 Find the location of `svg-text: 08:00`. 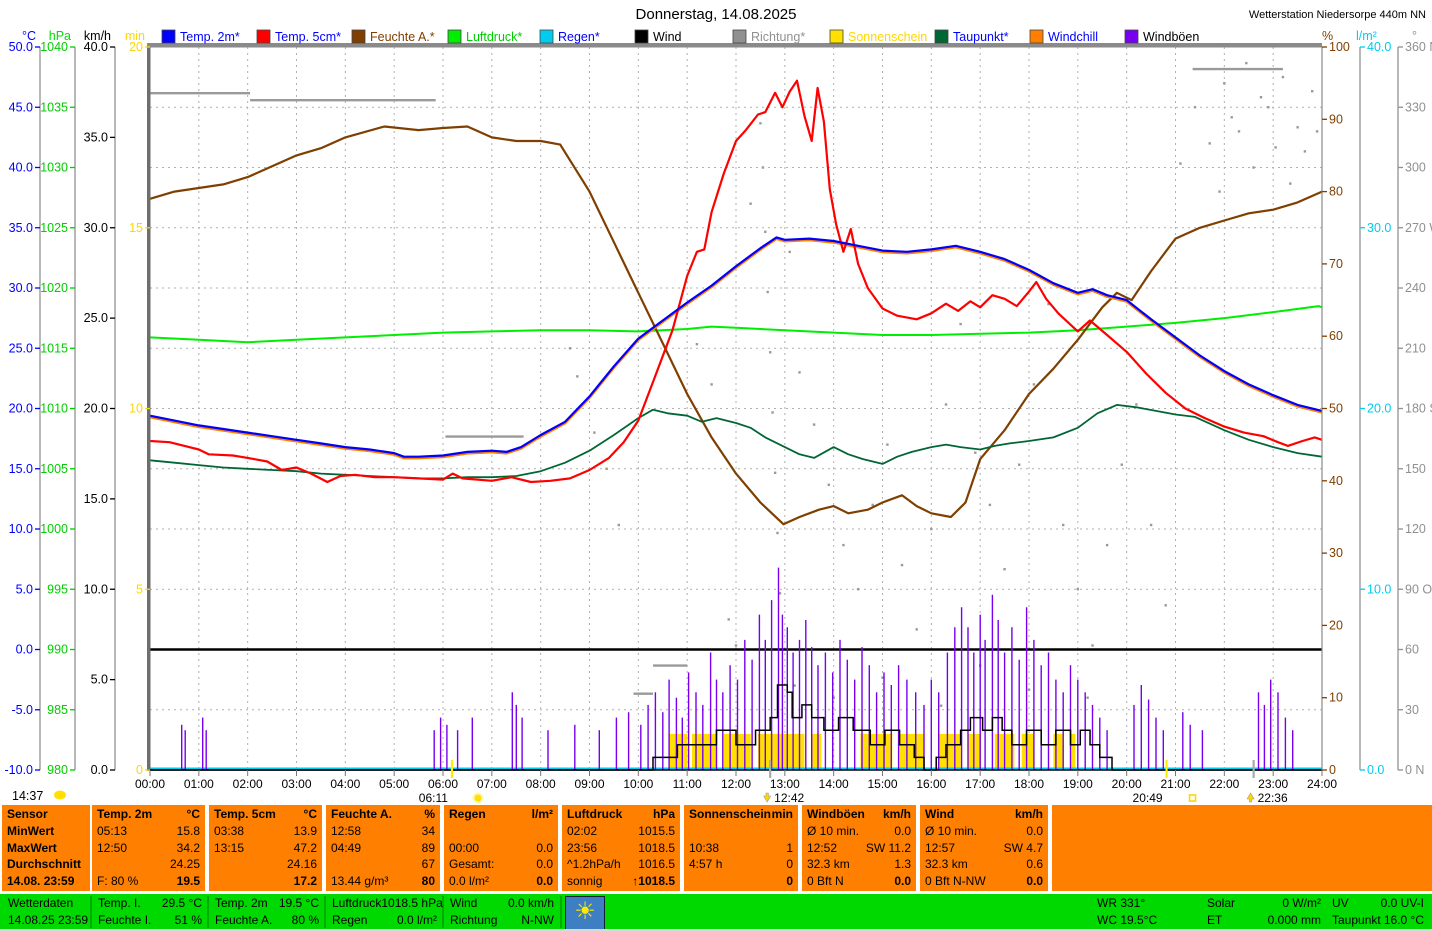

svg-text: 08:00 is located at coordinates (541, 784).